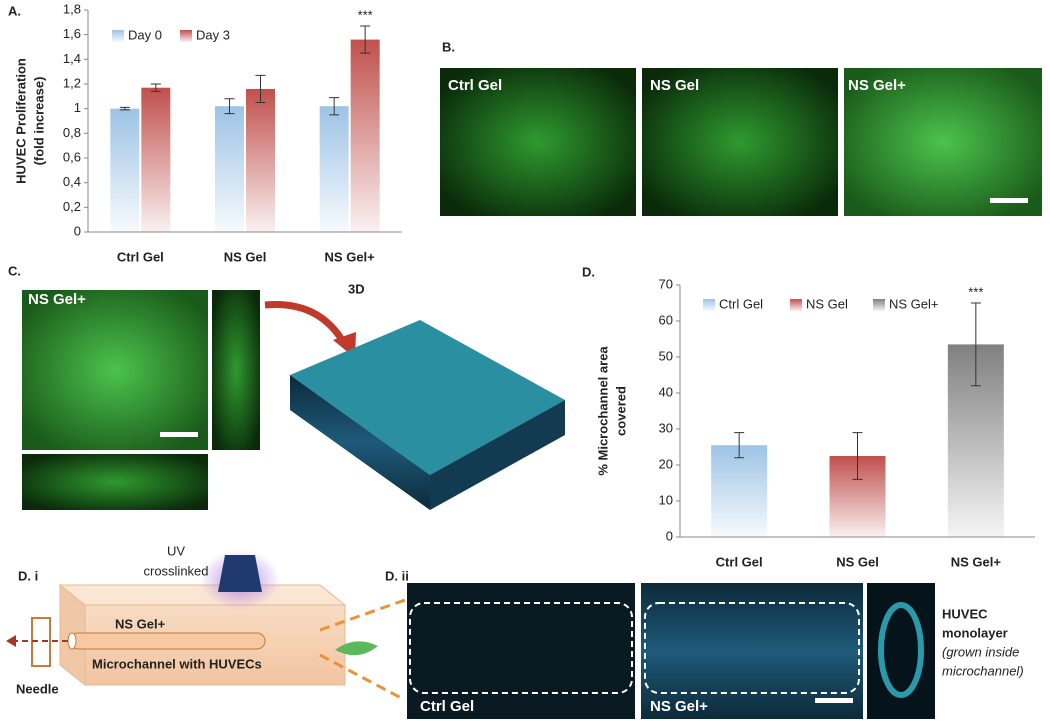 Image resolution: width=1050 pixels, height=721 pixels. I want to click on y-tick-label: 0,2, so click(72, 206).